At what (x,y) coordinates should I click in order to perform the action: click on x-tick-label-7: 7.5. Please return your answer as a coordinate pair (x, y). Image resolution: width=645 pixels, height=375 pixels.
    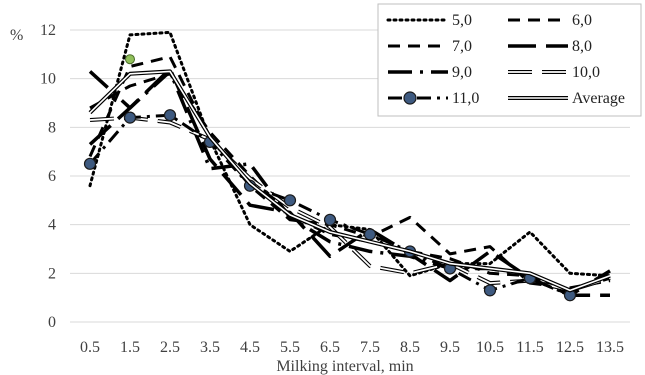
    Looking at the image, I should click on (370, 347).